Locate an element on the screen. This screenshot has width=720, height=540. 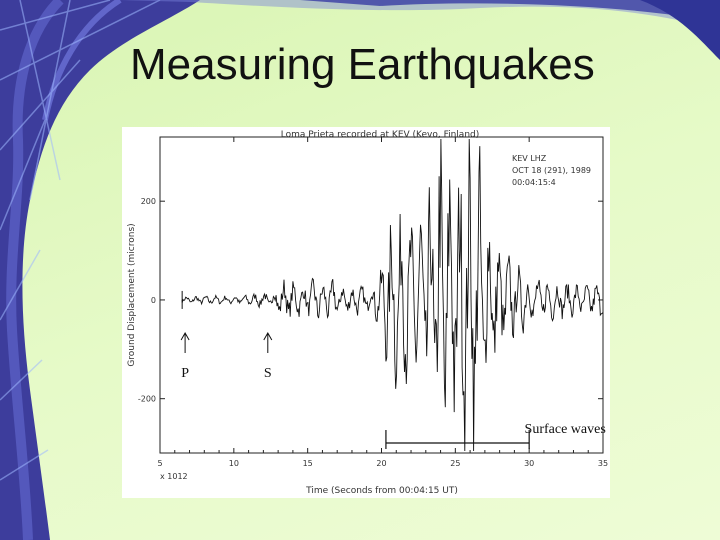
x-tick-label: 20 is located at coordinates (381, 463).